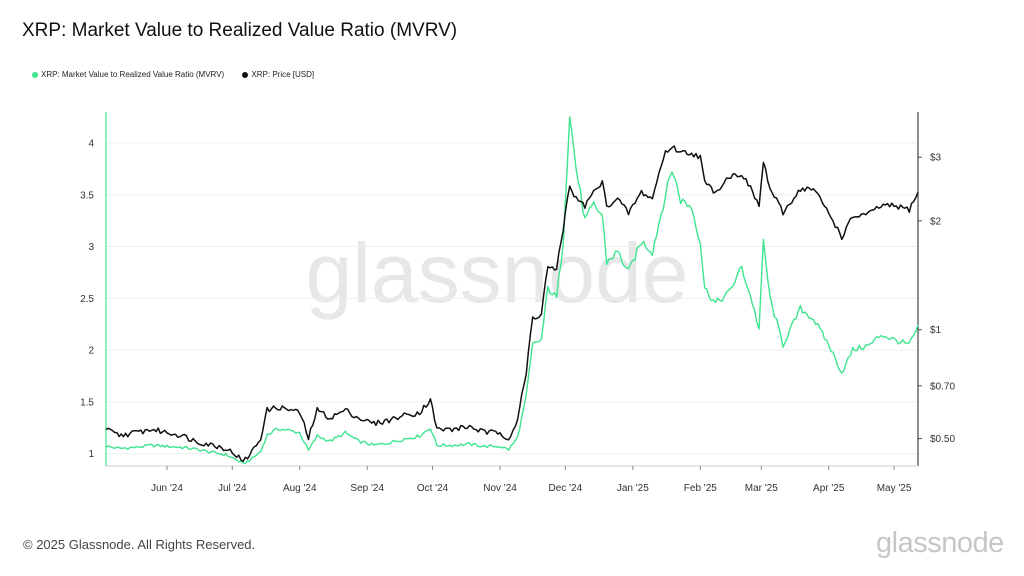 Image resolution: width=1024 pixels, height=576 pixels. I want to click on y-left-tick-label: 4, so click(91, 144).